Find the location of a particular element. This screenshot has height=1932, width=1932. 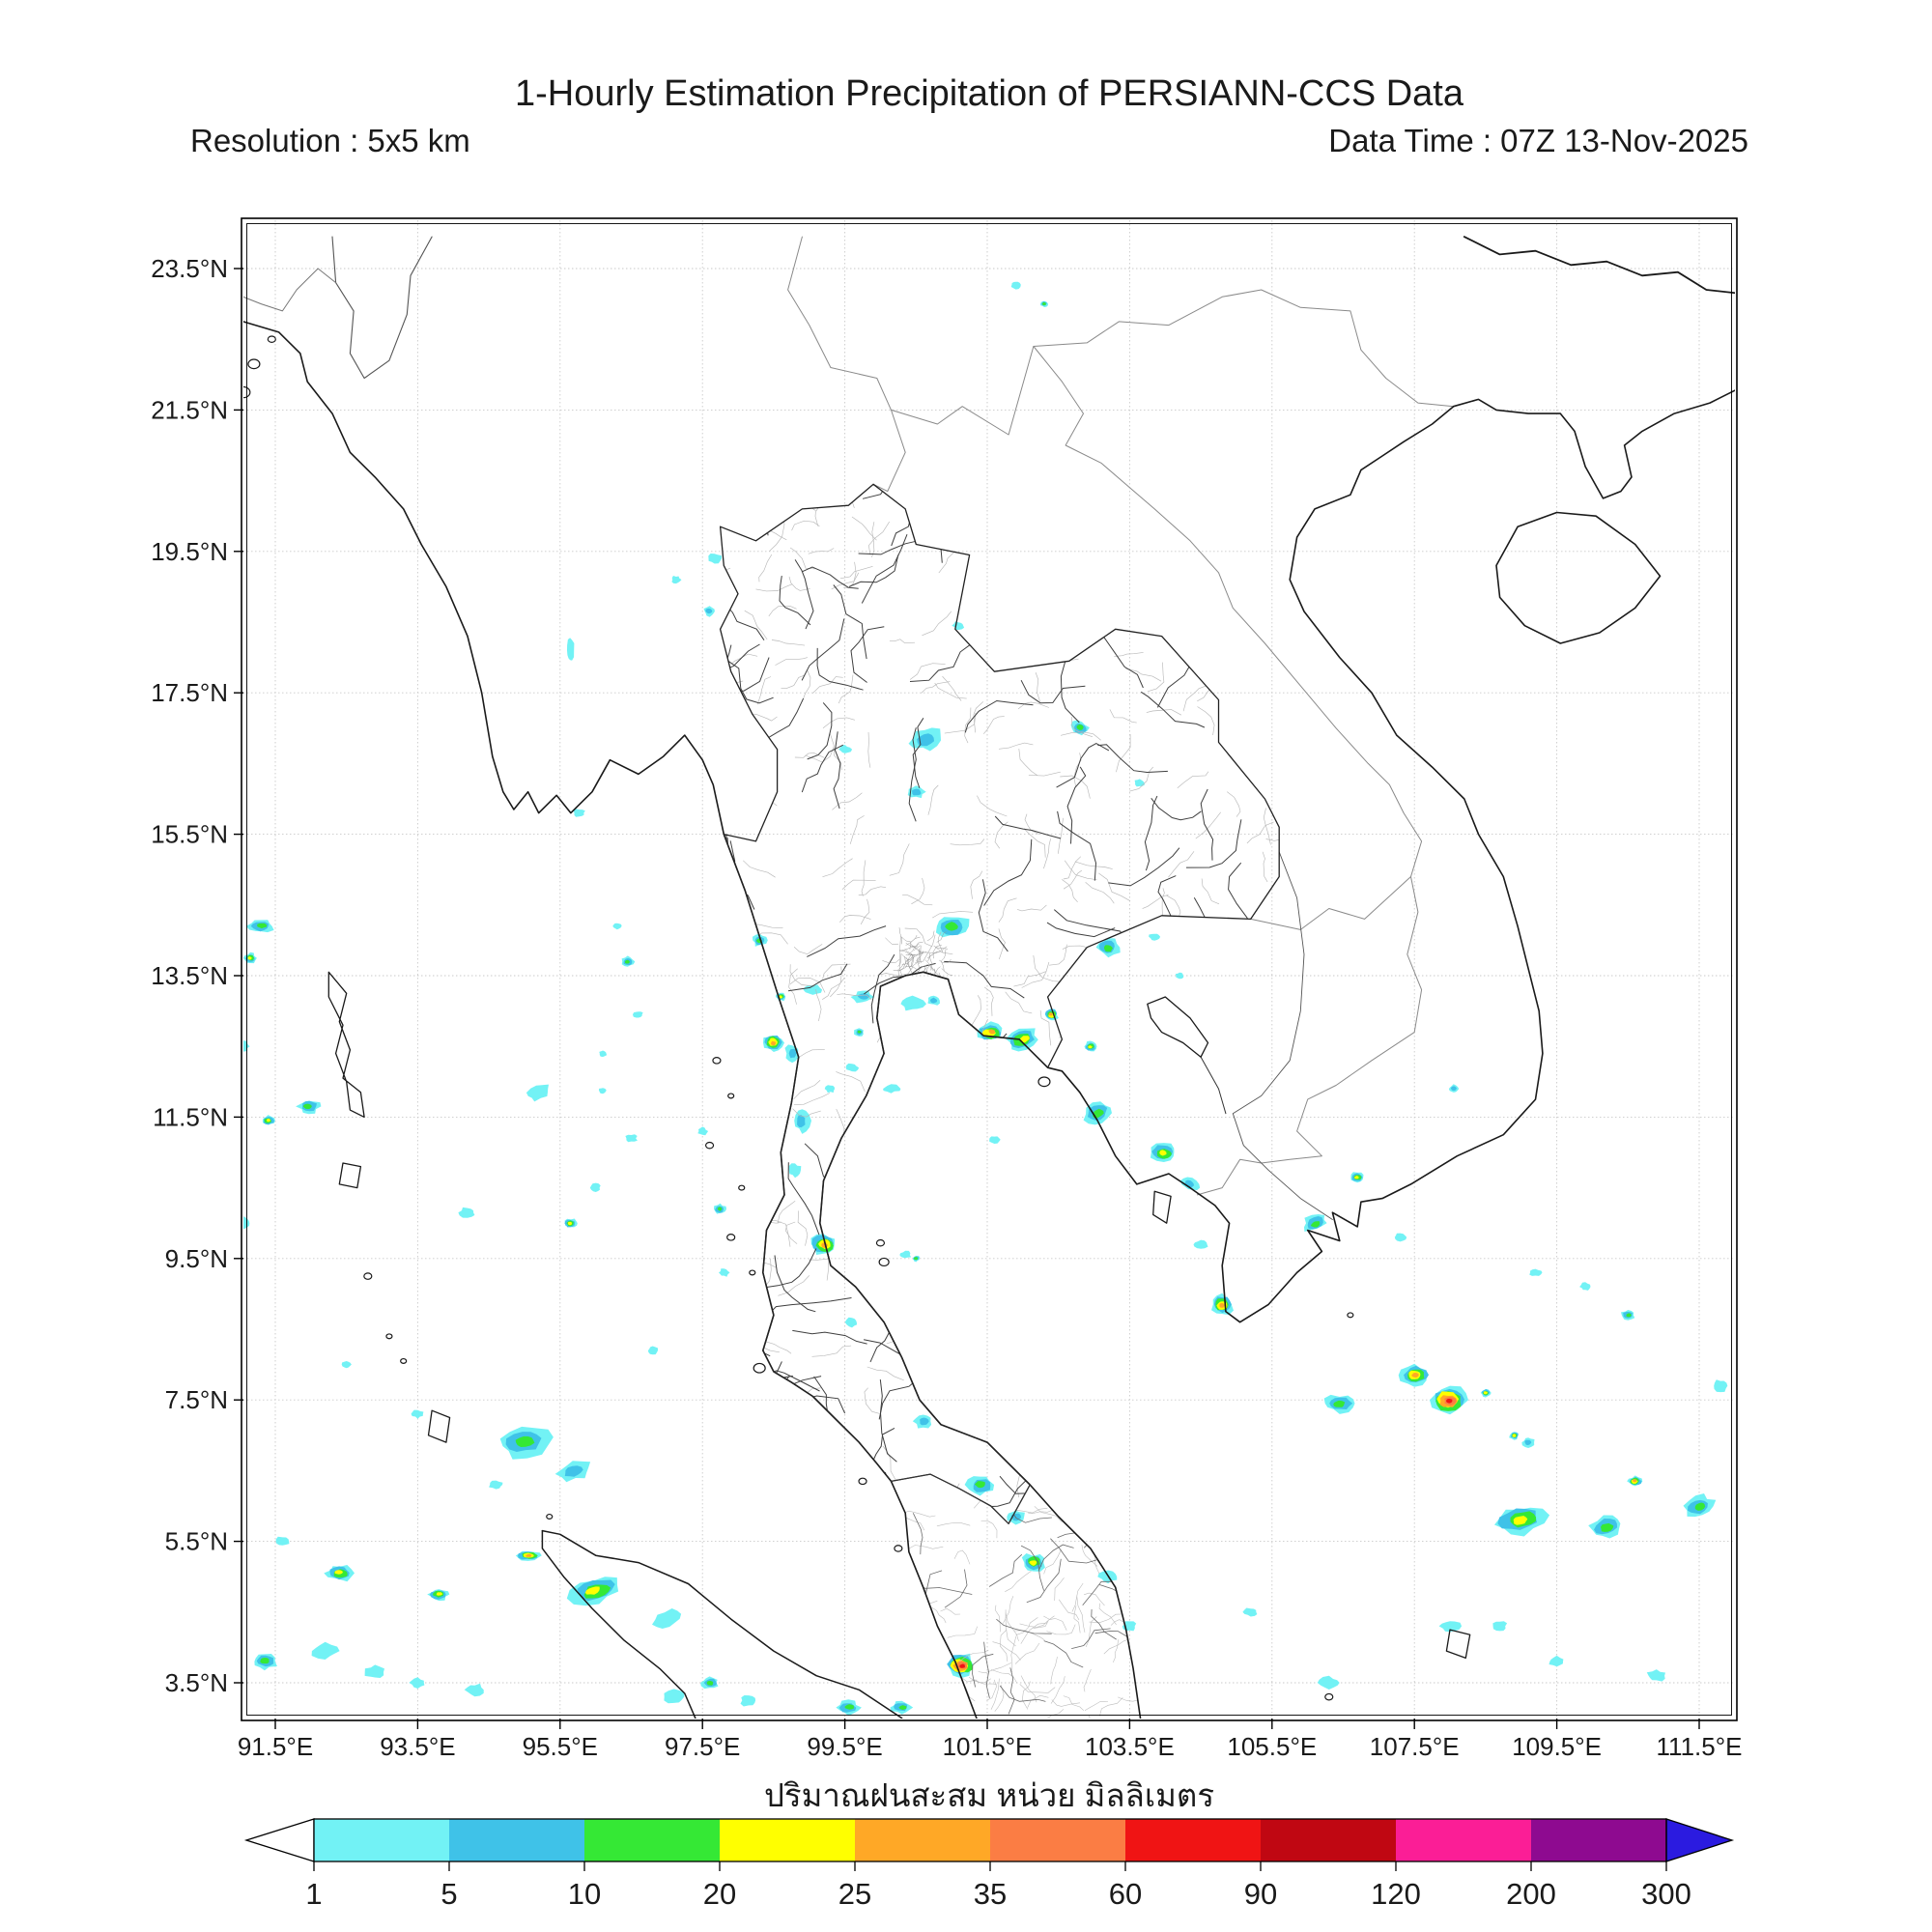

colorbar-tick-label: 1 is located at coordinates (313, 1894).